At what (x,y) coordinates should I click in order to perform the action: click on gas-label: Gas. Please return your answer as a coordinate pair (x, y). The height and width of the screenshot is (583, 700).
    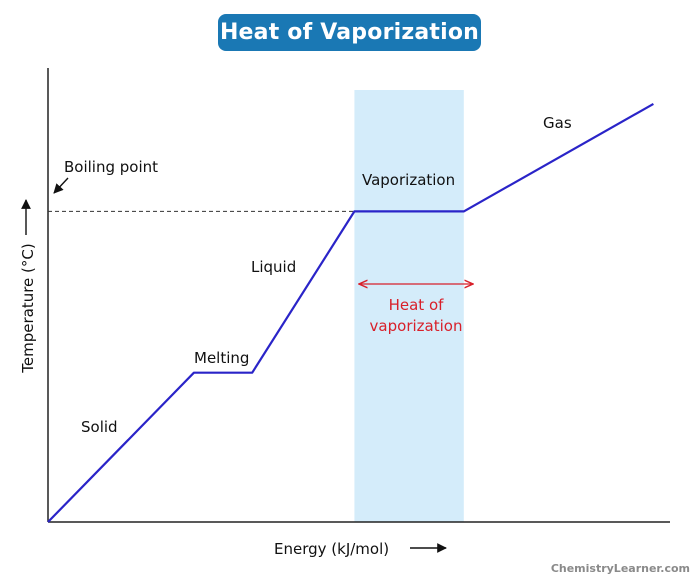
    Looking at the image, I should click on (557, 123).